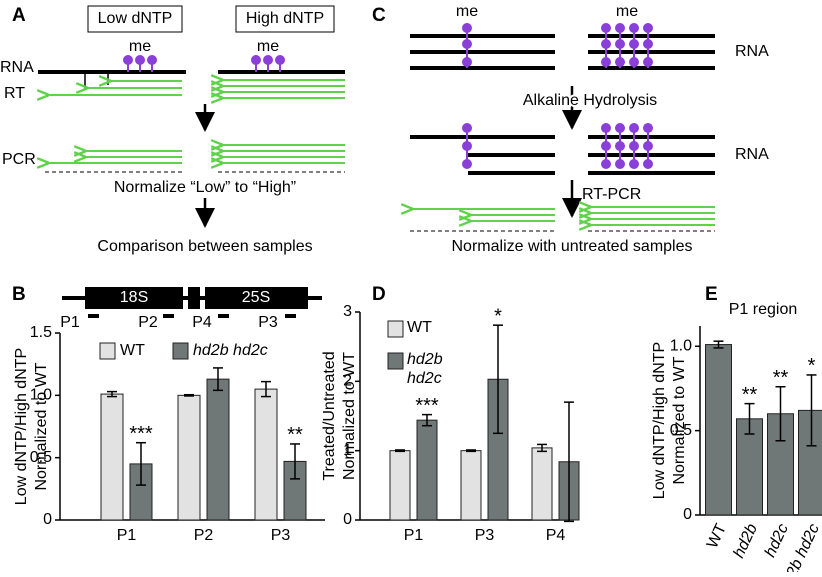  What do you see at coordinates (204, 535) in the screenshot?
I see `x-tick-label: P2` at bounding box center [204, 535].